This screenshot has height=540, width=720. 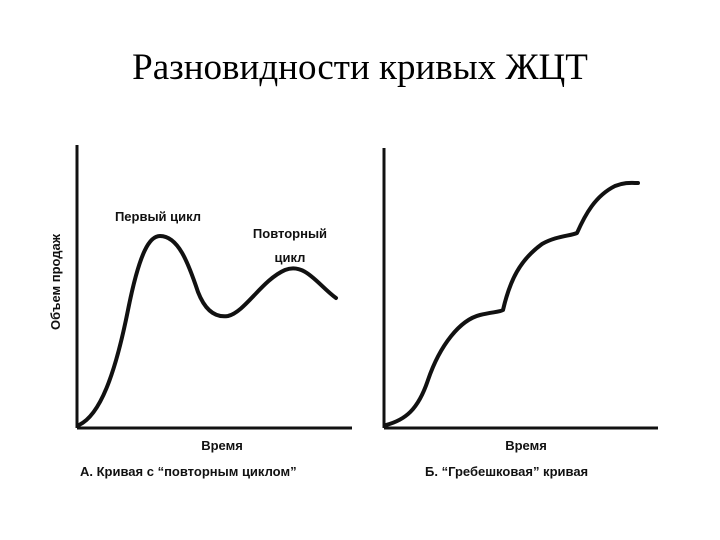 I want to click on slide-title: Разновидности кривых ЖЦТ, so click(x=360, y=67).